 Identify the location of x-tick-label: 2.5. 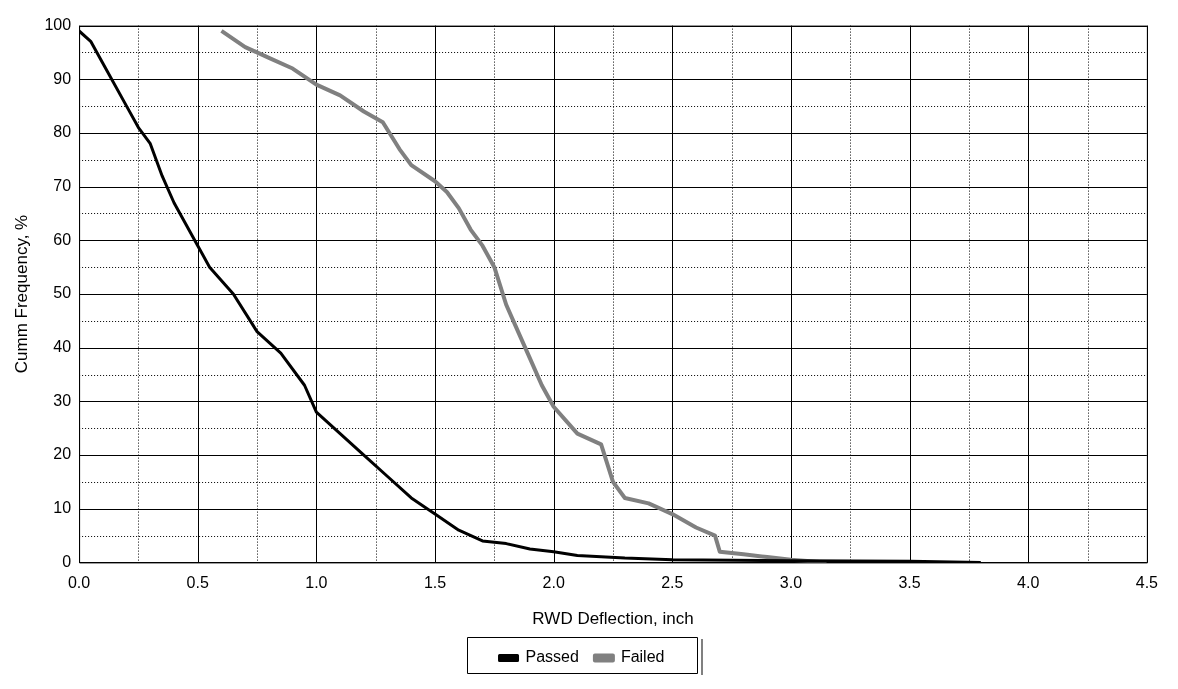
(672, 583).